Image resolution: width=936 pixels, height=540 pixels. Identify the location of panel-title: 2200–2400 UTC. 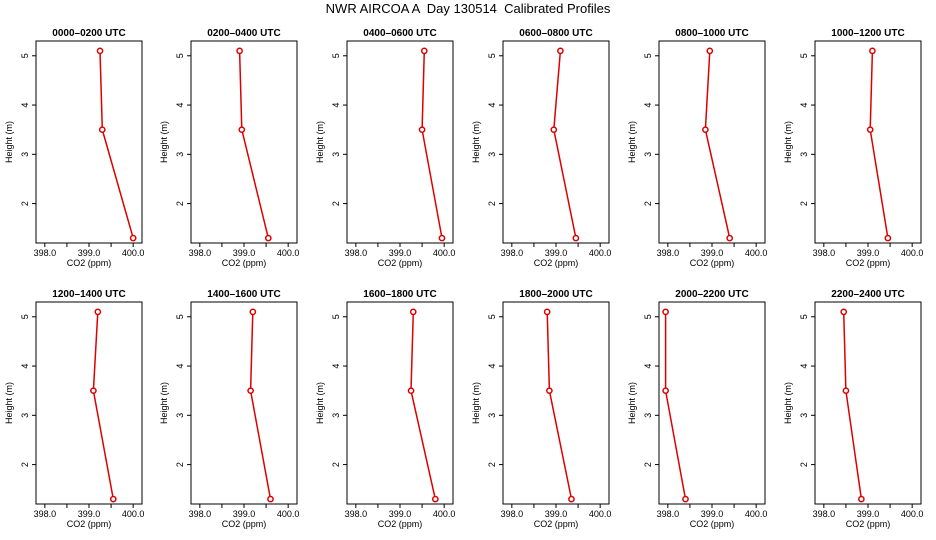
(867, 294).